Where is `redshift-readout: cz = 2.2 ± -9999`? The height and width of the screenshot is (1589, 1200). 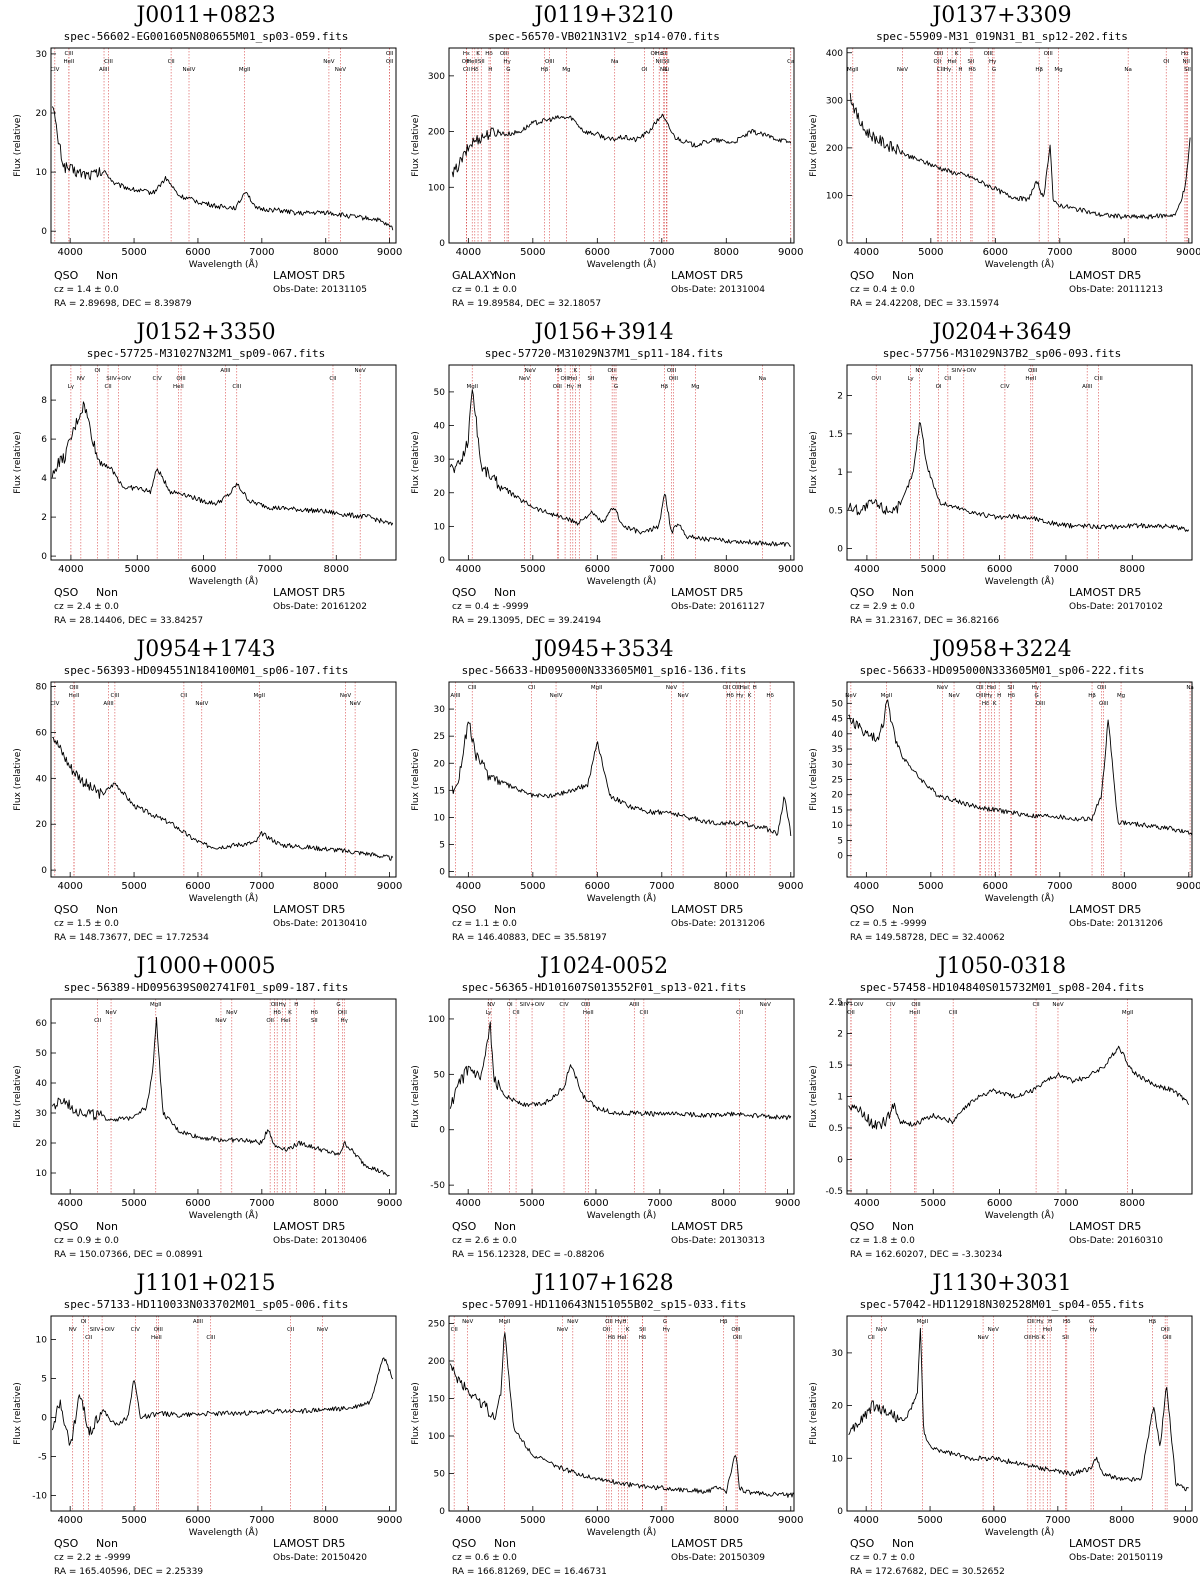
redshift-readout: cz = 2.2 ± -9999 is located at coordinates (92, 1558).